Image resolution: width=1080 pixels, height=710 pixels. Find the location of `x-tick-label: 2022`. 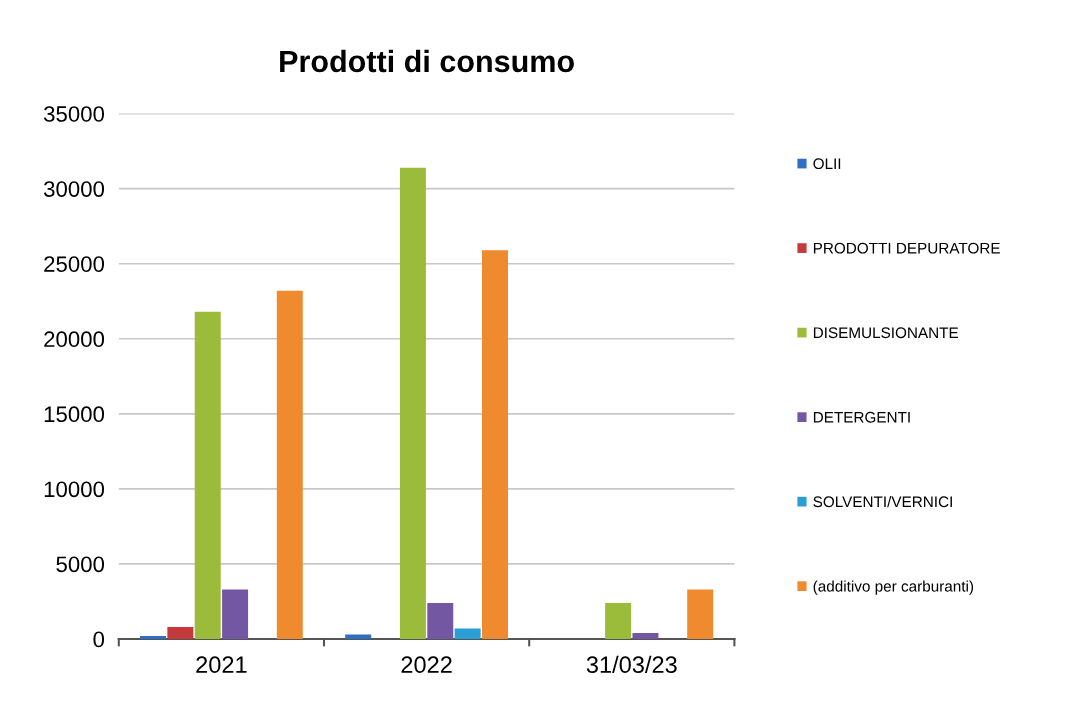

x-tick-label: 2022 is located at coordinates (426, 665).